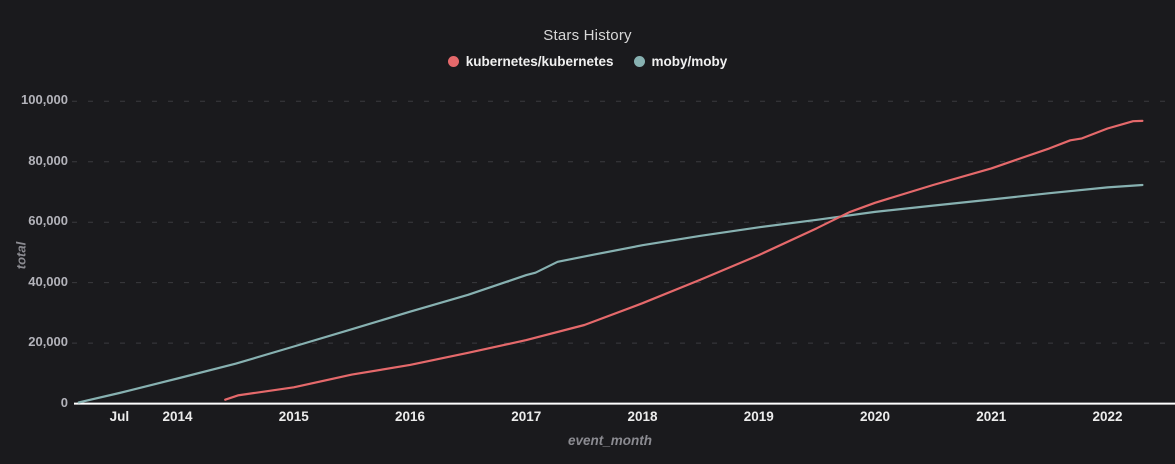 The height and width of the screenshot is (464, 1175). I want to click on y-tick-label: 20,000, so click(48, 342).